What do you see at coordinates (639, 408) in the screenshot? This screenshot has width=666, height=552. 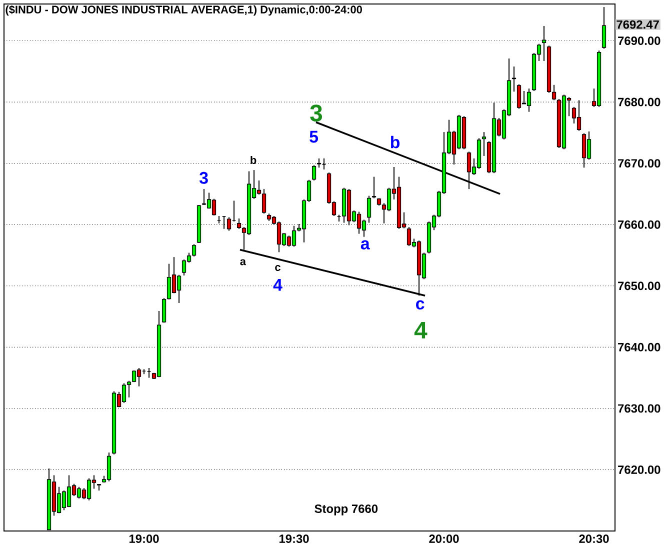 I see `y-tick-label: 7630.00` at bounding box center [639, 408].